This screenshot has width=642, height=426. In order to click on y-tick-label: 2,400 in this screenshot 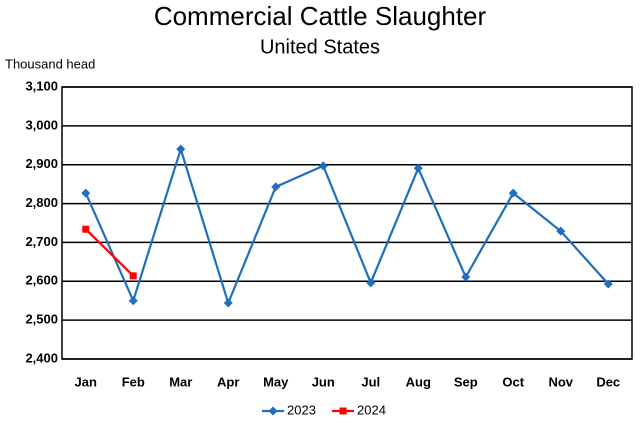, I will do `click(41, 357)`.